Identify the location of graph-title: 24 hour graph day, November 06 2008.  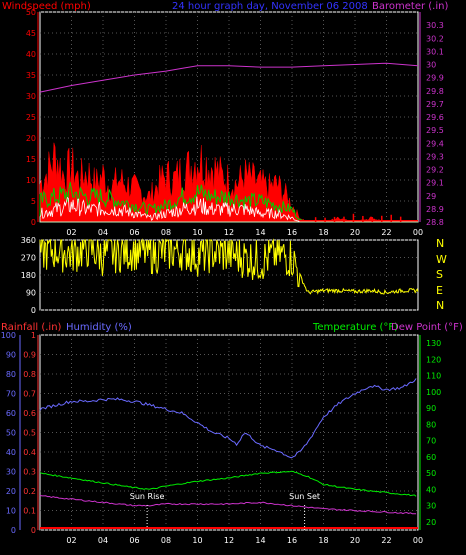
(270, 6).